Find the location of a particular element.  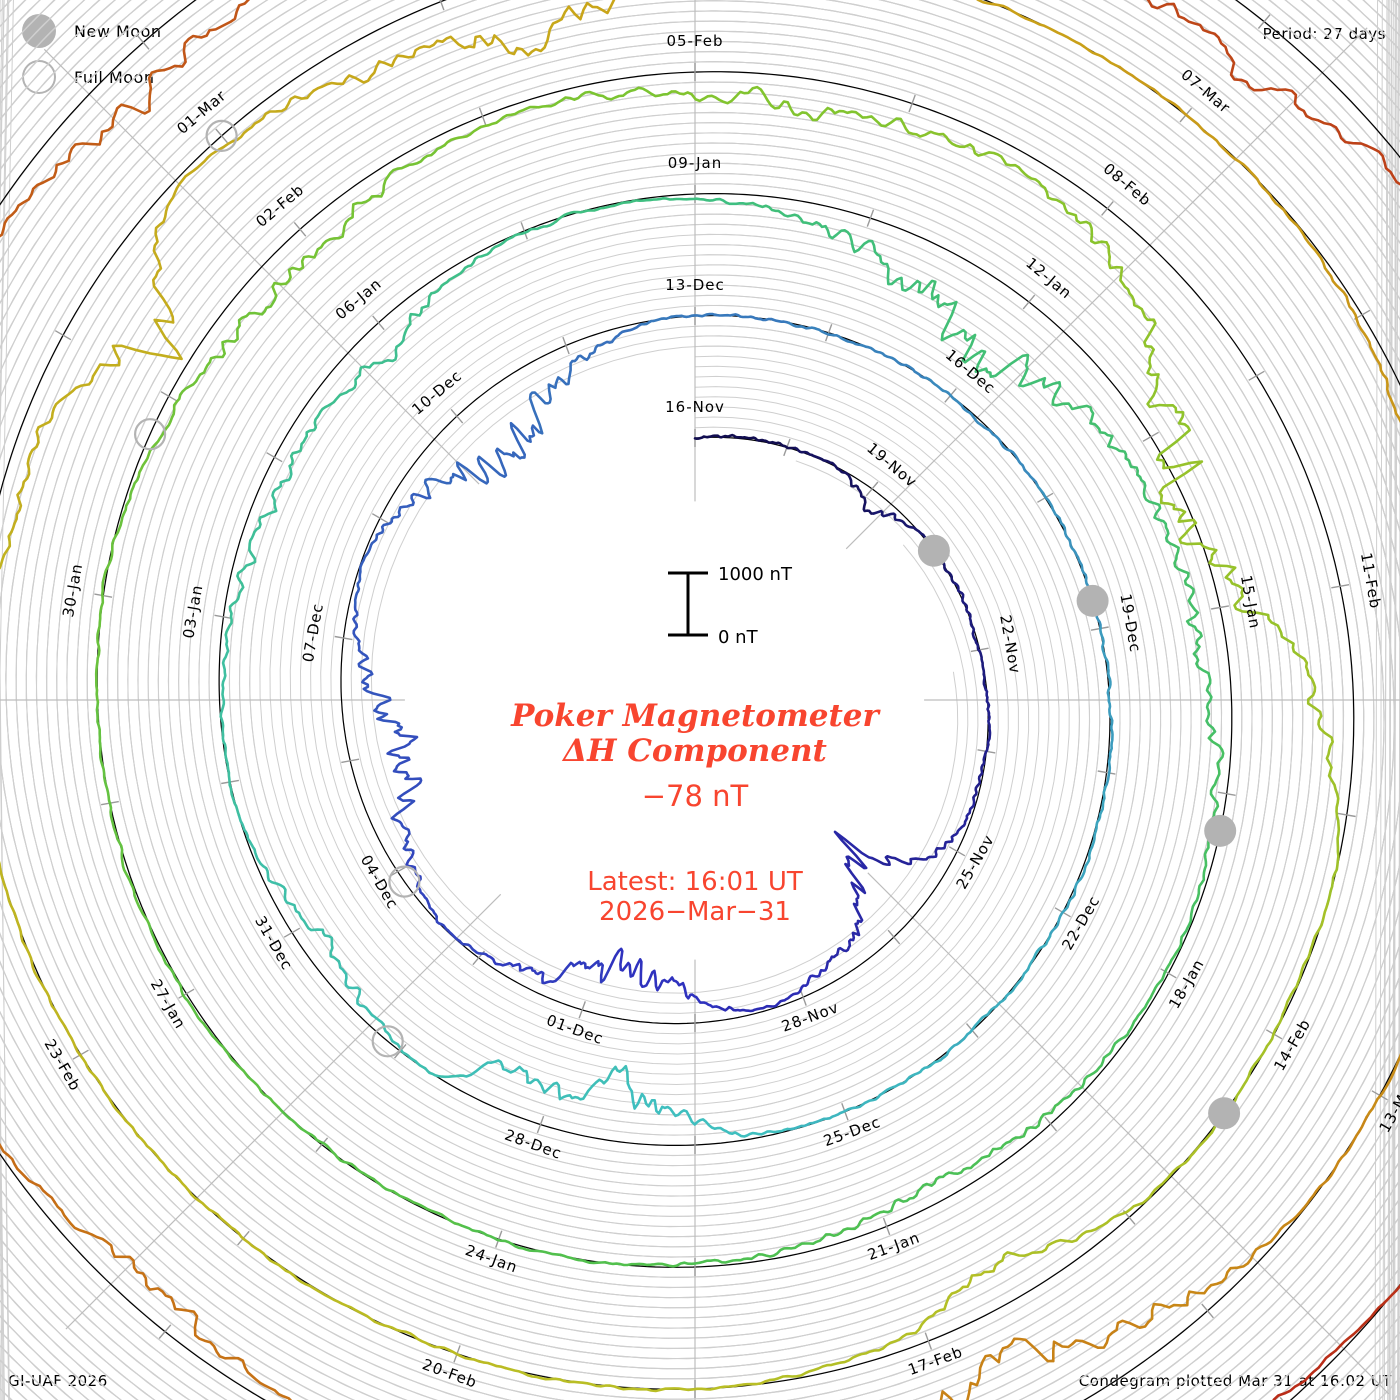

center-title-line1: Poker Magnetometer is located at coordinates (695, 716).